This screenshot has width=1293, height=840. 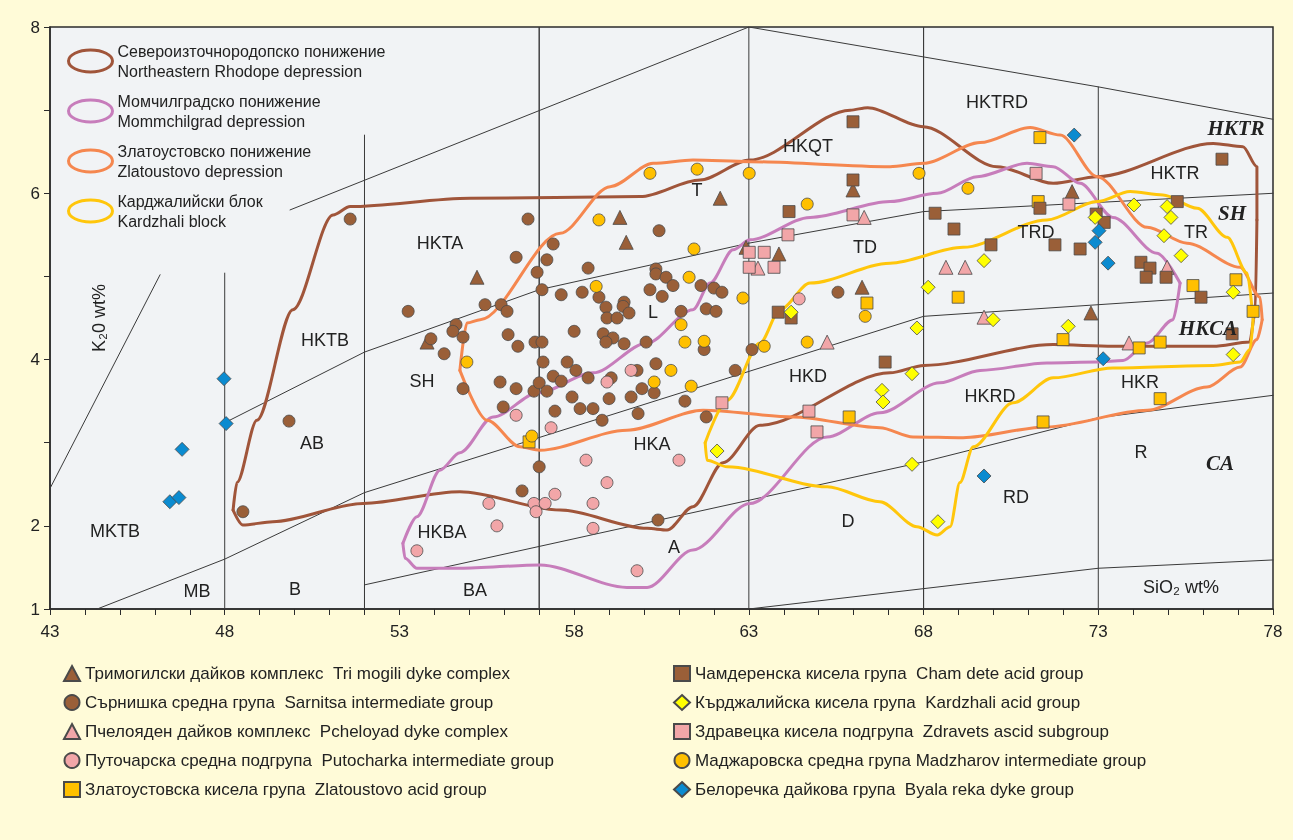 What do you see at coordinates (440, 243) in the screenshot?
I see `annotation: HKTA` at bounding box center [440, 243].